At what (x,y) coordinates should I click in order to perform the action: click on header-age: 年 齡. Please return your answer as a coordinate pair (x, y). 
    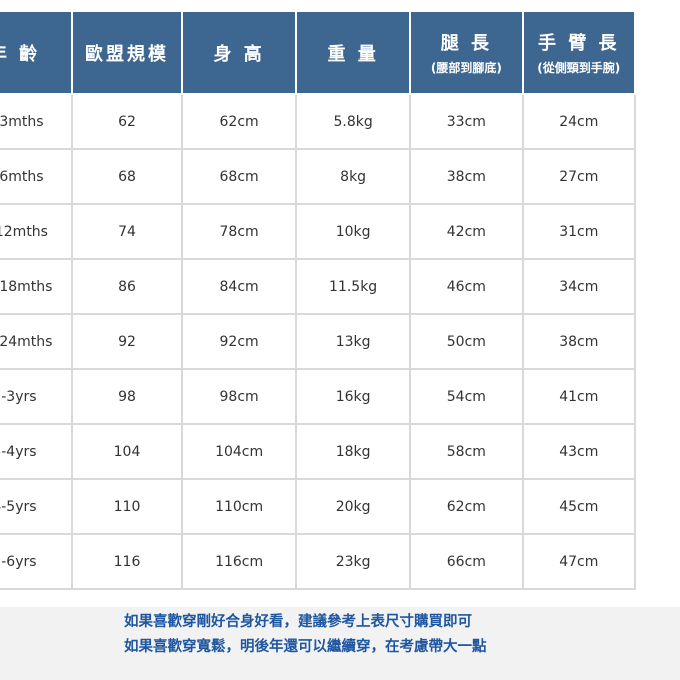
    Looking at the image, I should click on (36, 53).